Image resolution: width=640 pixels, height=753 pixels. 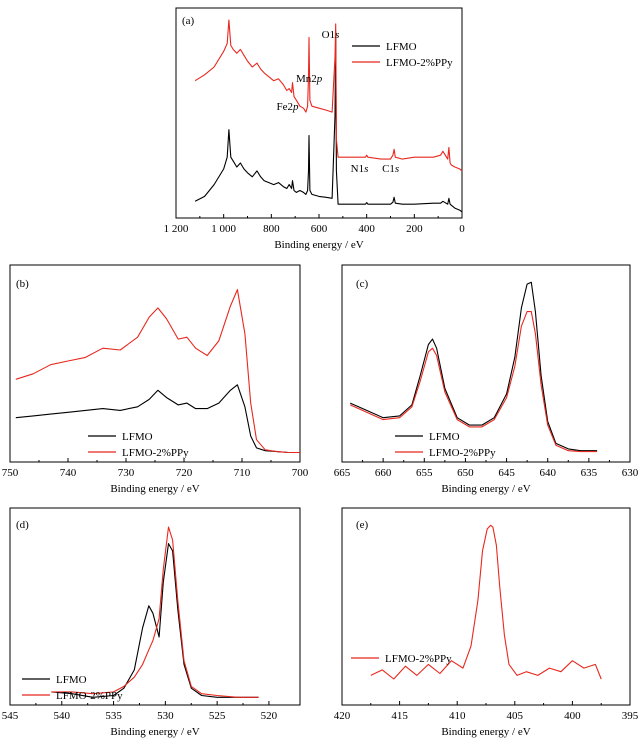 I want to click on x-tick-label: 0, so click(x=462, y=229).